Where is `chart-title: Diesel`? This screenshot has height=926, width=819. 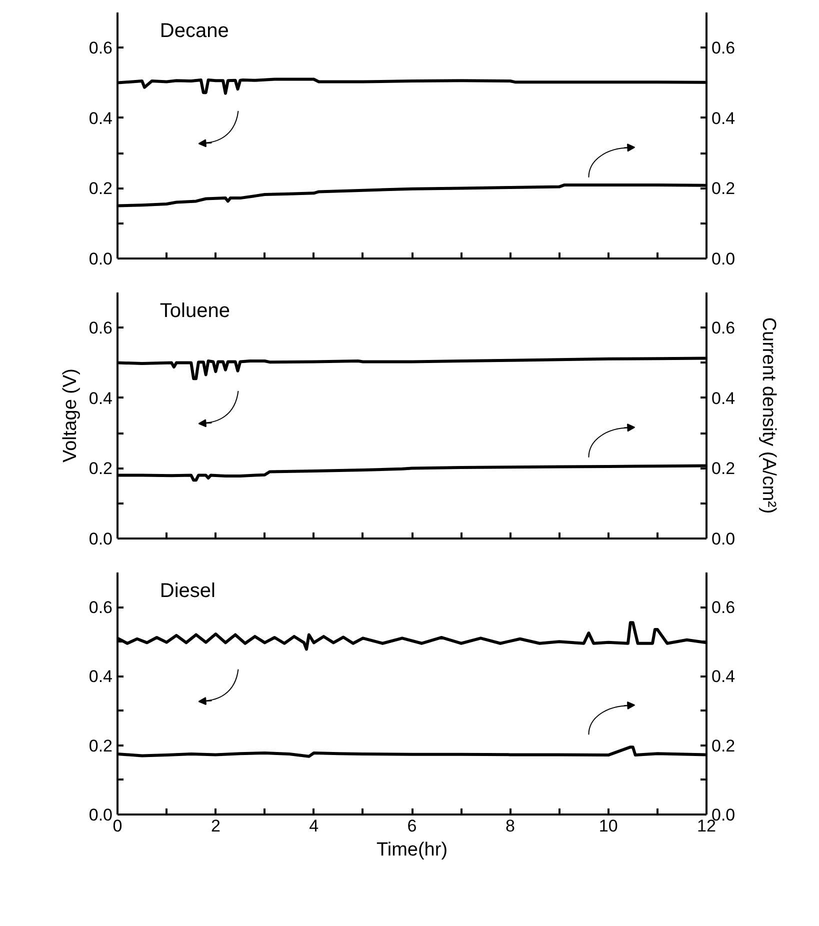 chart-title: Diesel is located at coordinates (188, 591).